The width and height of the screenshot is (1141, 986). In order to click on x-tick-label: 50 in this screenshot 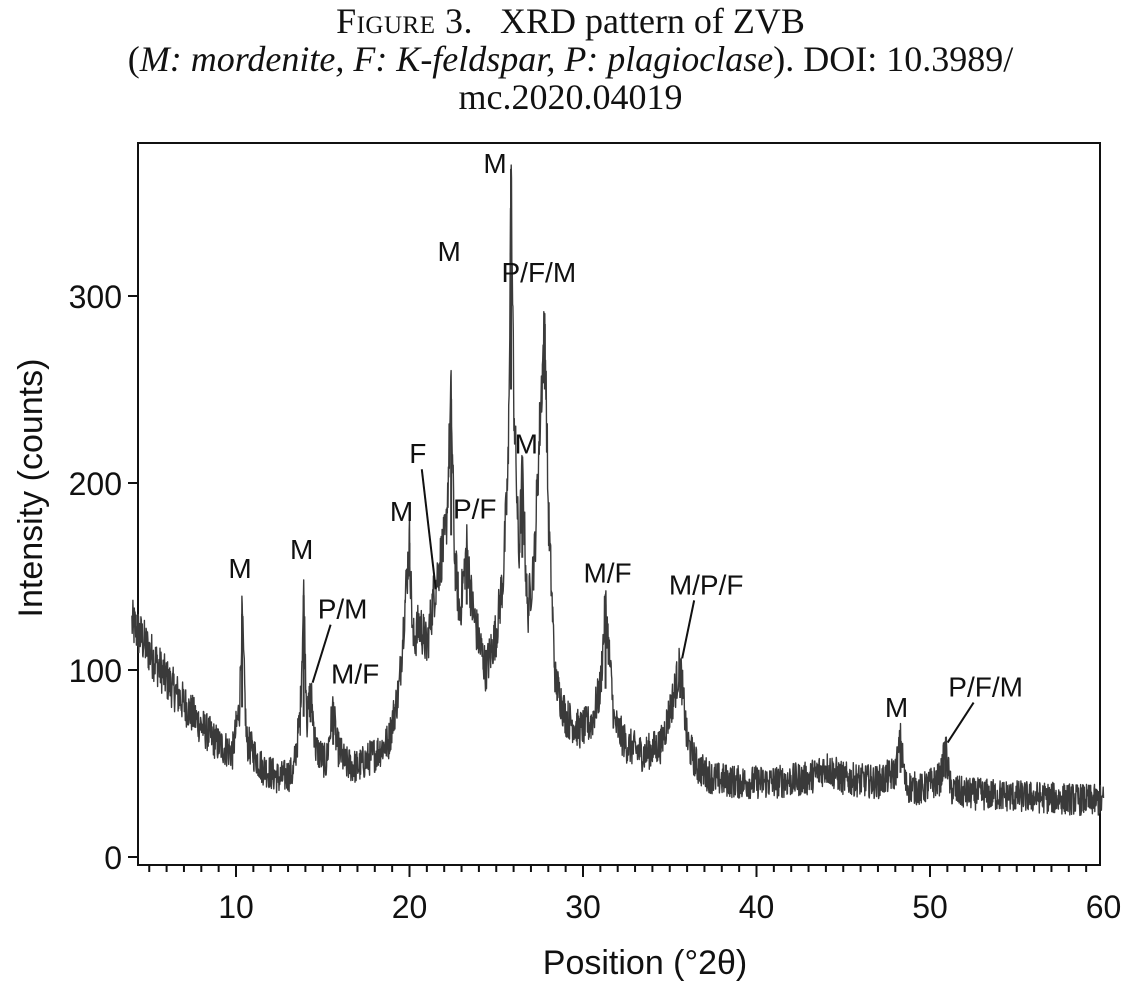, I will do `click(930, 907)`.